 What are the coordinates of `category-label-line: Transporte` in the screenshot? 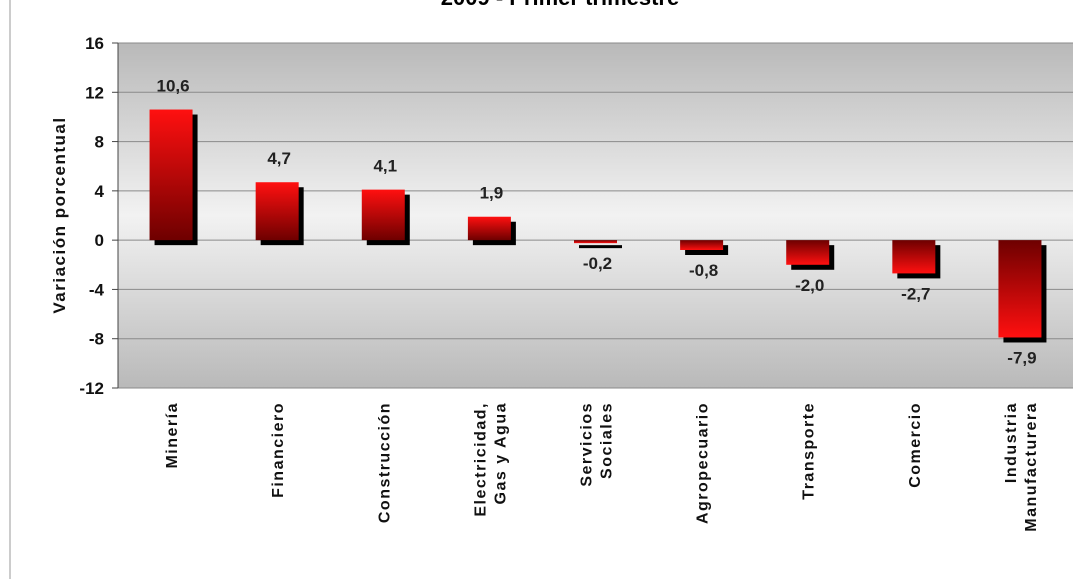 It's located at (809, 451).